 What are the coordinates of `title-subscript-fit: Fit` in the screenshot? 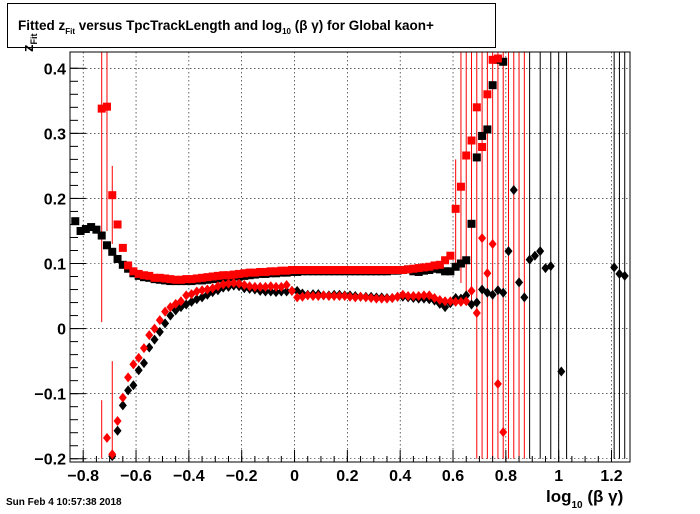 It's located at (70, 31).